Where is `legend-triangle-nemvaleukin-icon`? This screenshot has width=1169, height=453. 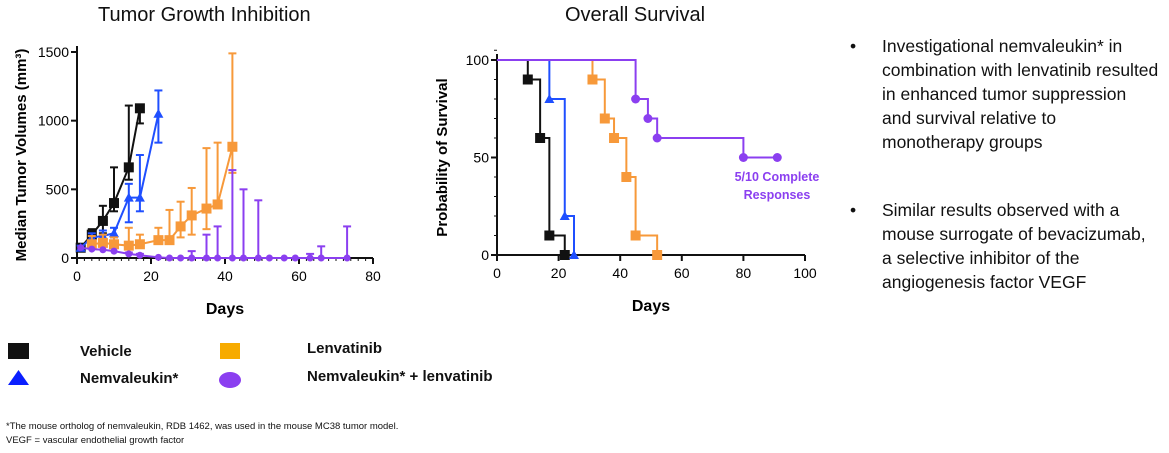 legend-triangle-nemvaleukin-icon is located at coordinates (18, 377).